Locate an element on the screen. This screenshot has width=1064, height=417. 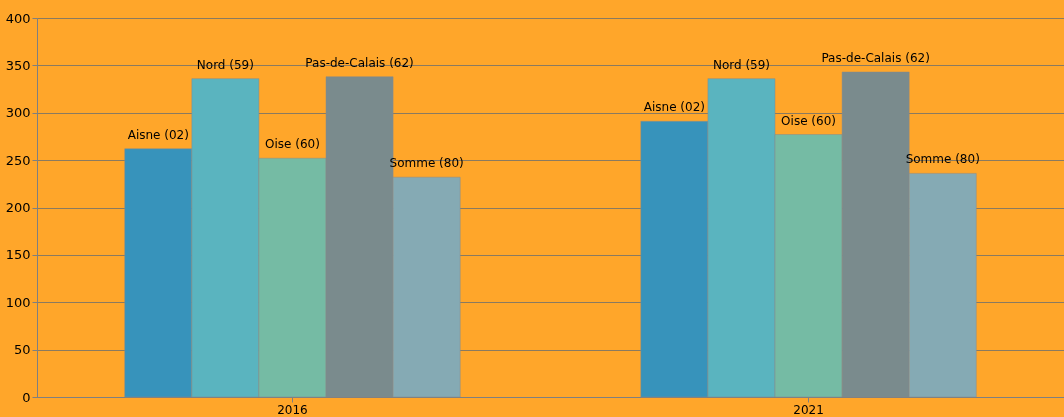
y-tick-label: 400 is located at coordinates (18, 18).